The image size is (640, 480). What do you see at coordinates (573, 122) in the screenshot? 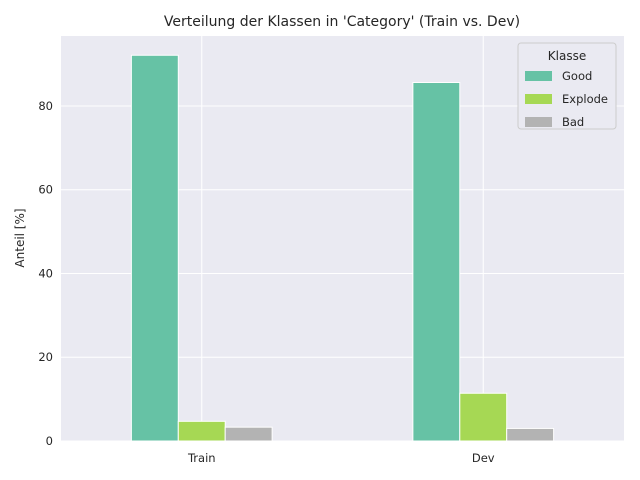
I see `legend-label-bad: Bad` at bounding box center [573, 122].